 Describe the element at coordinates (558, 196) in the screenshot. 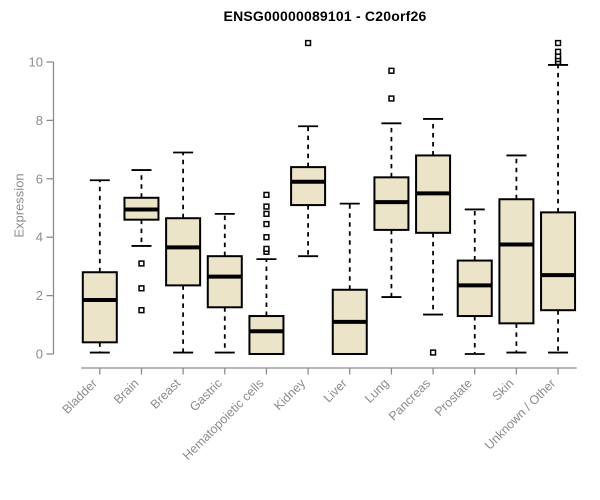

I see `boxplot-unknown-other` at that location.